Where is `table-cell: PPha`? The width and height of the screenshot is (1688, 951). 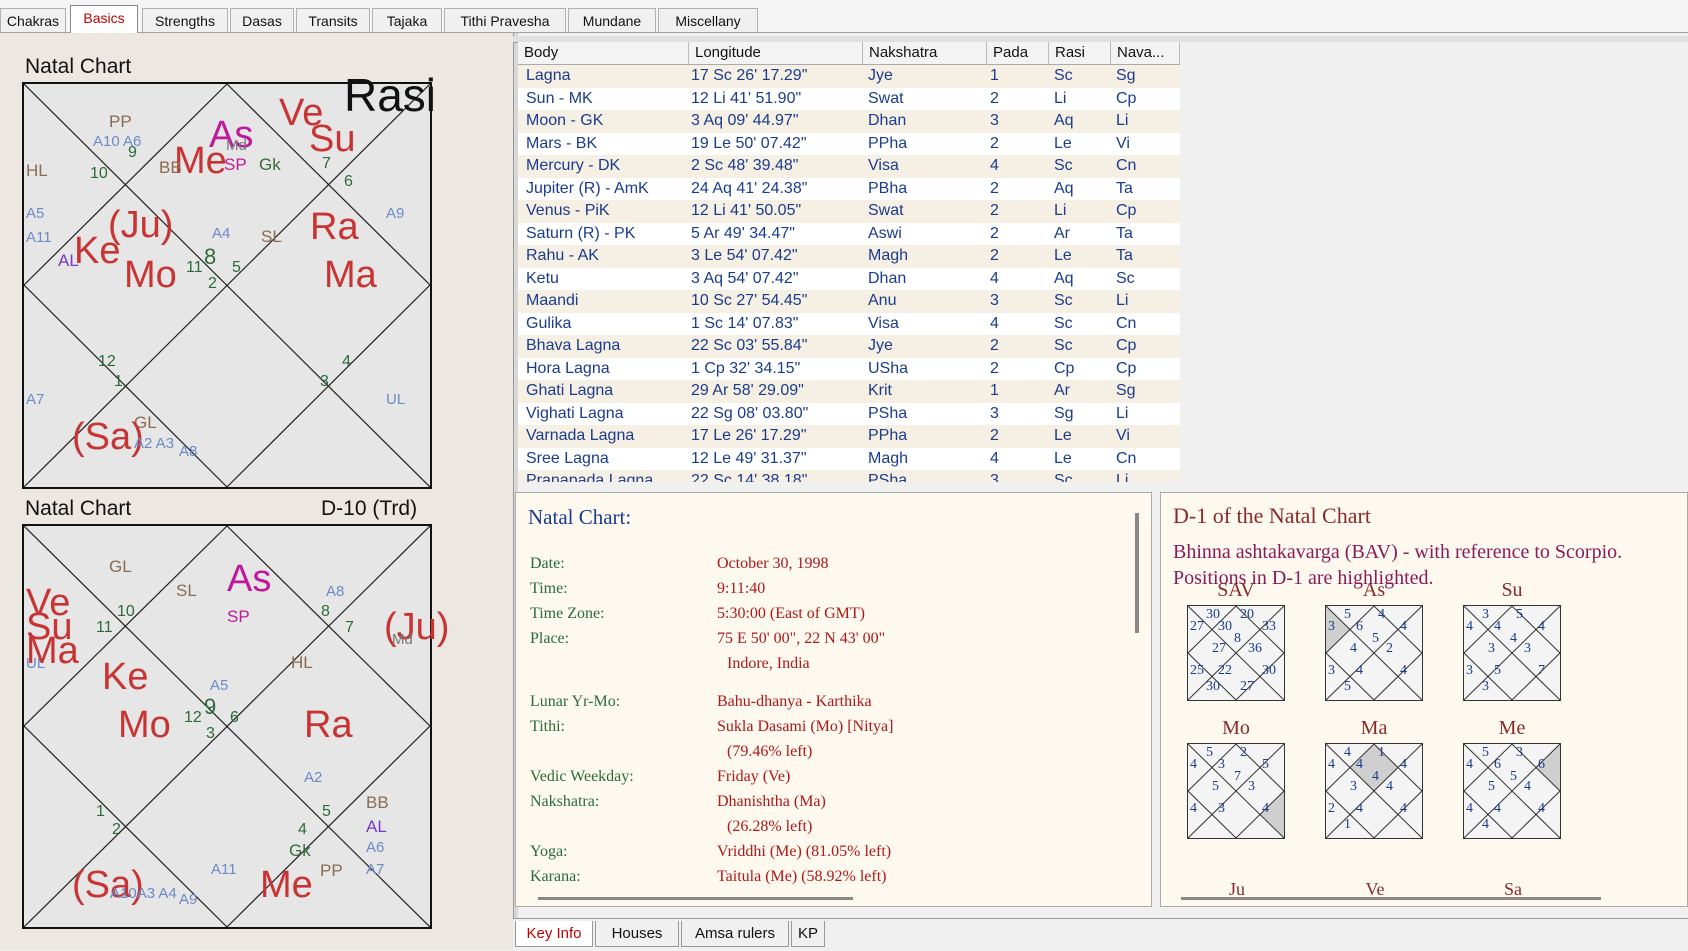 table-cell: PPha is located at coordinates (888, 435).